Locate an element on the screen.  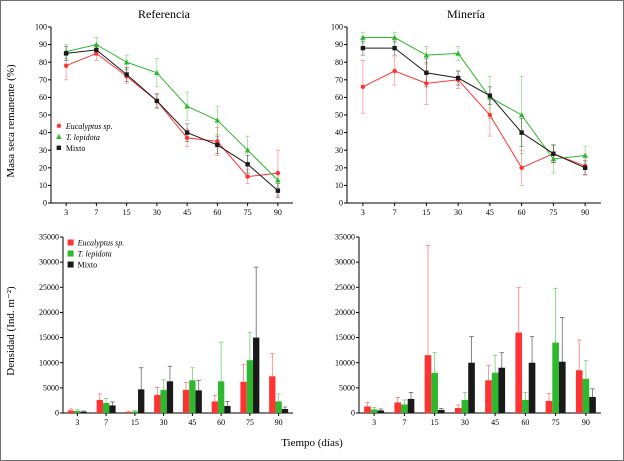
x-axis-label-tiempo: Tiempo (días) is located at coordinates (312, 443).